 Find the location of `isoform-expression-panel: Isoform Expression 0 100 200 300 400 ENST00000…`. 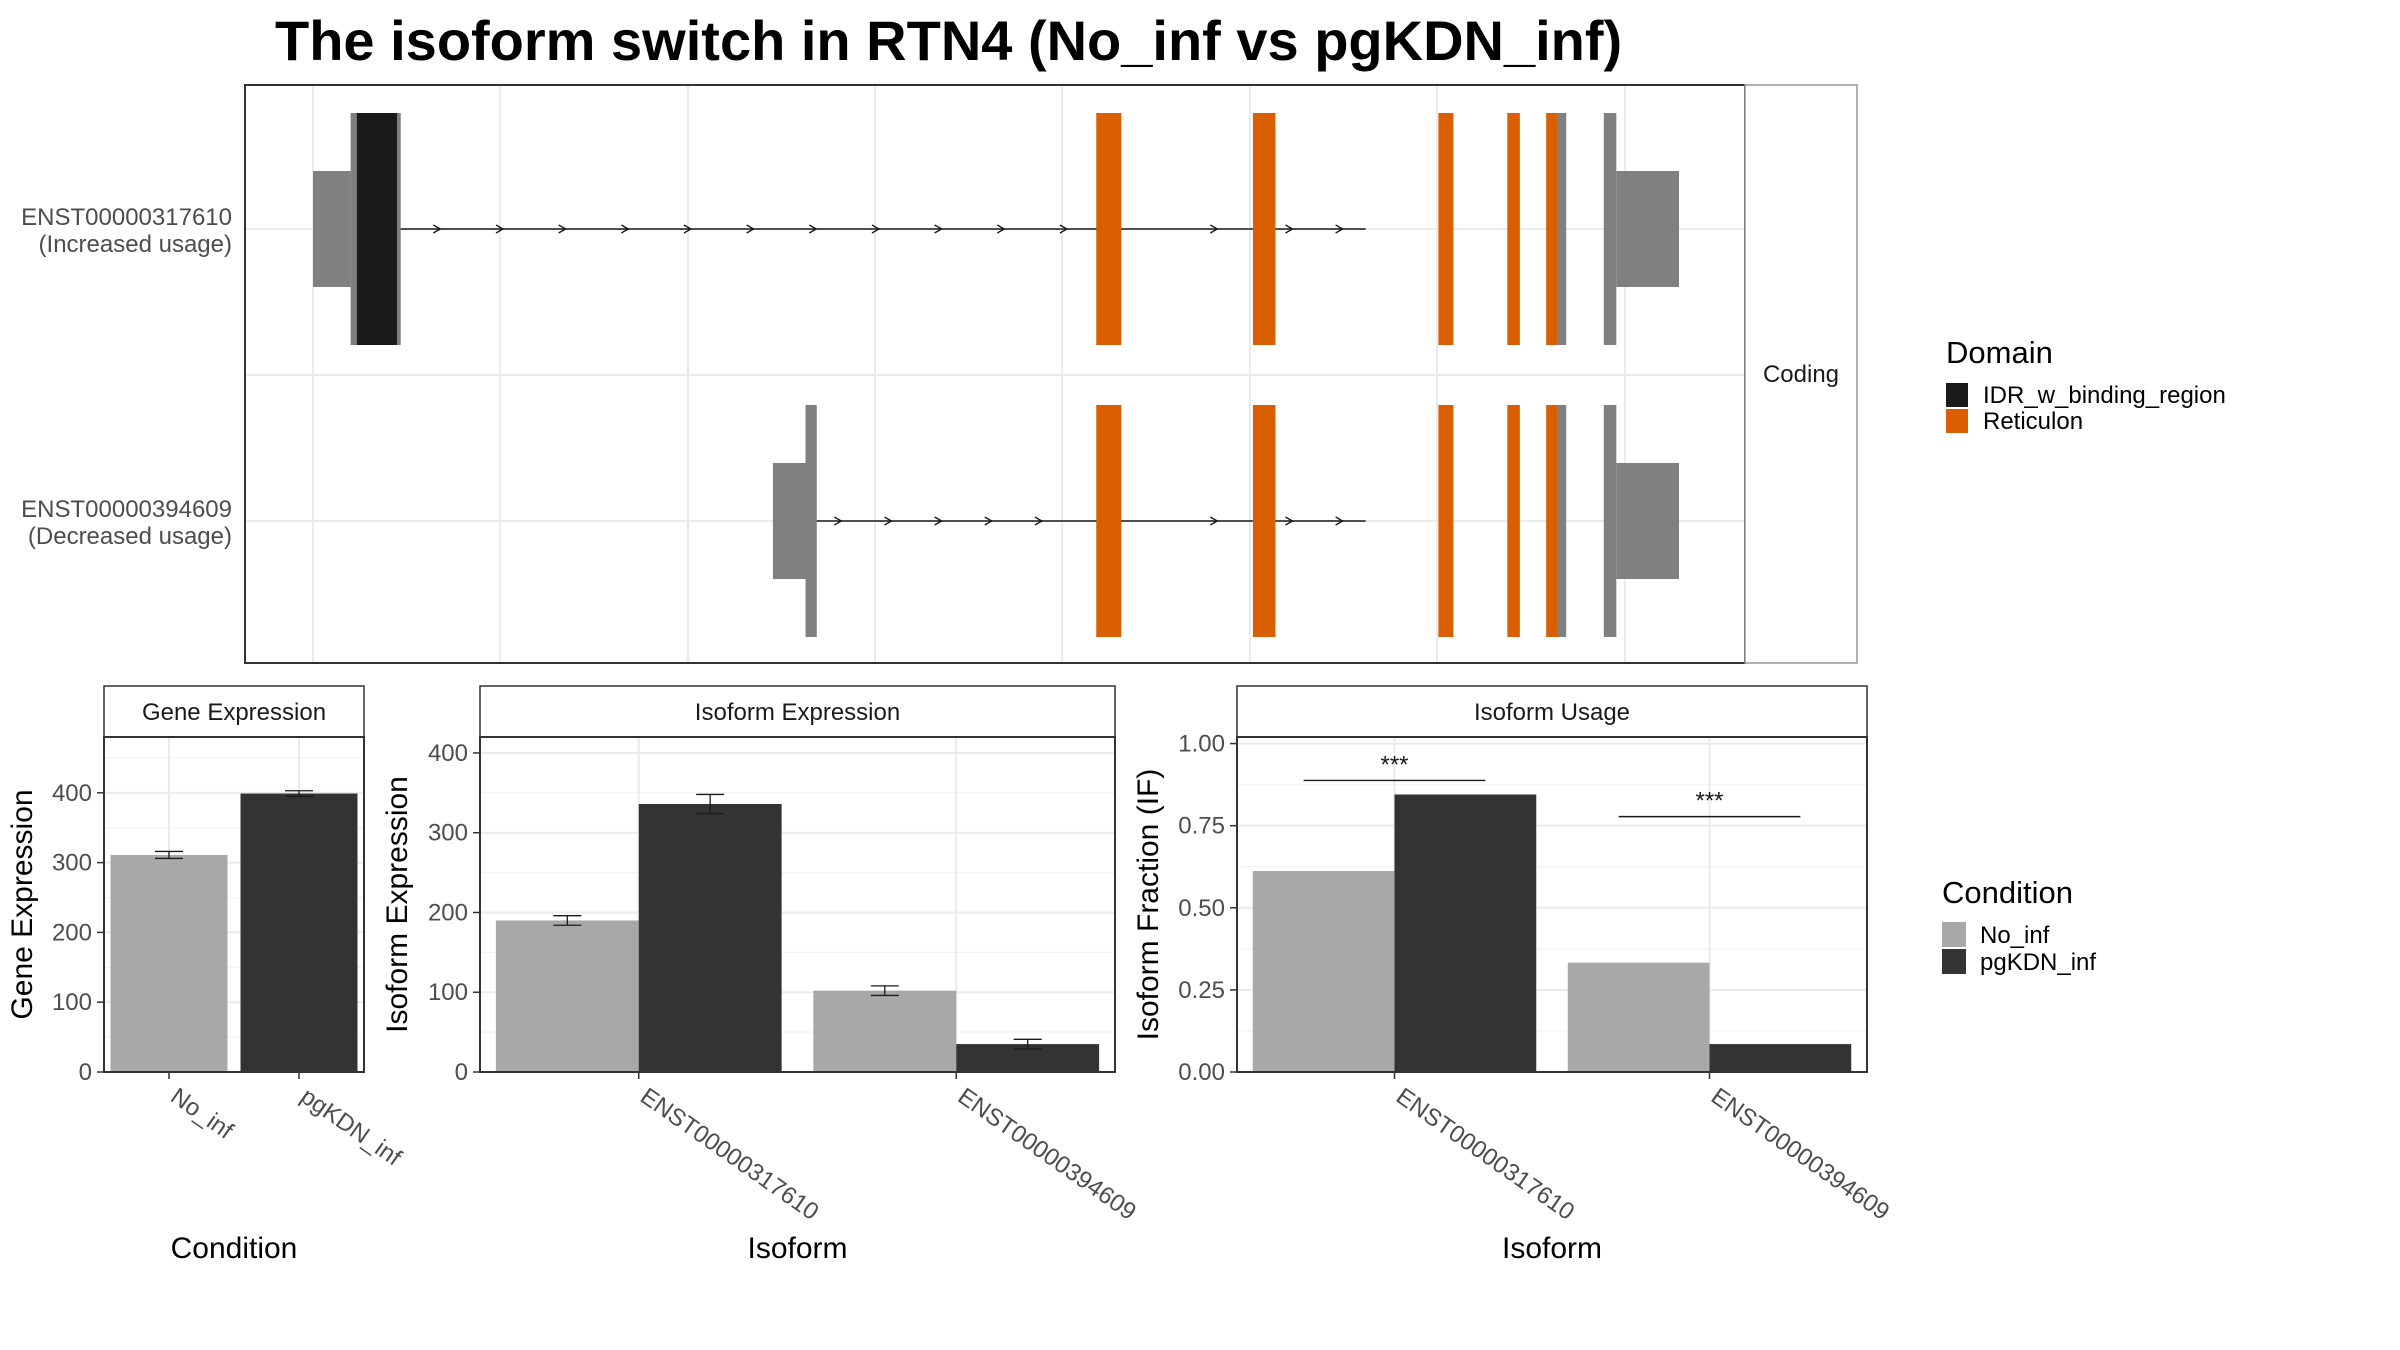

isoform-expression-panel: Isoform Expression 0 100 200 300 400 ENST00000… is located at coordinates (761, 975).